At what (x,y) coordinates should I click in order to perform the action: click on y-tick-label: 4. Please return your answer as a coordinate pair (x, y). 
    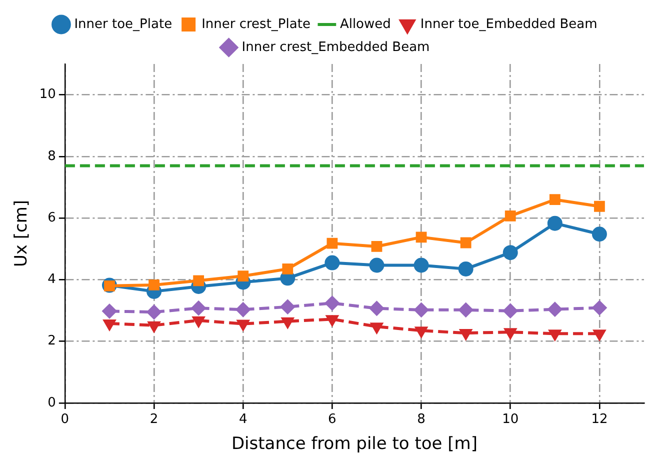
    Looking at the image, I should click on (52, 280).